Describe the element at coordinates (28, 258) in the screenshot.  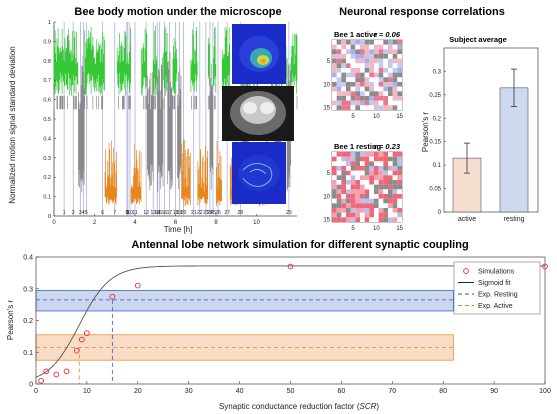
I see `sim-y-tick-label: 0.4` at that location.